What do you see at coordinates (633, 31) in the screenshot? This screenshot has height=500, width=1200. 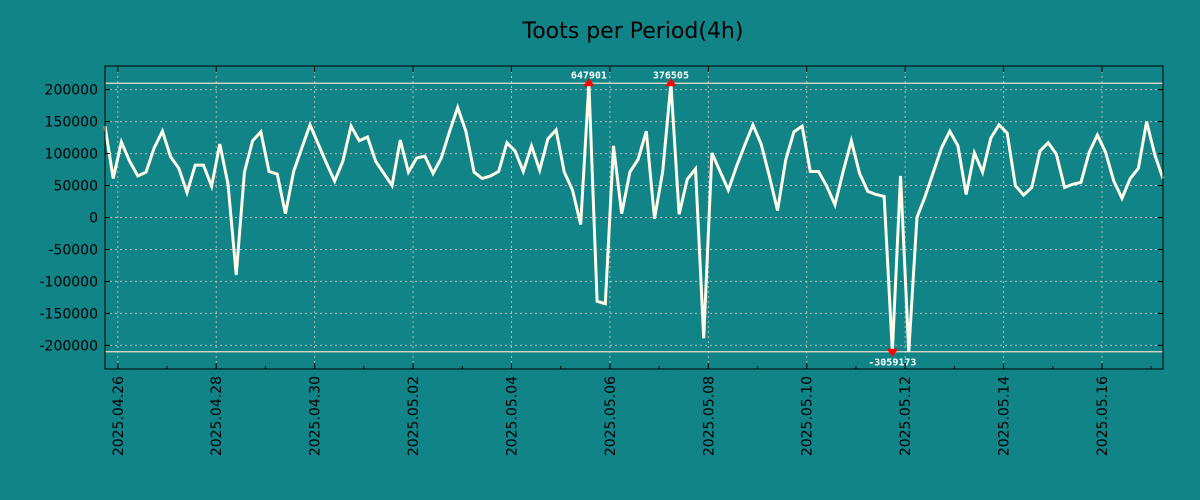 I see `chart-title: Toots per Period(4h)` at bounding box center [633, 31].